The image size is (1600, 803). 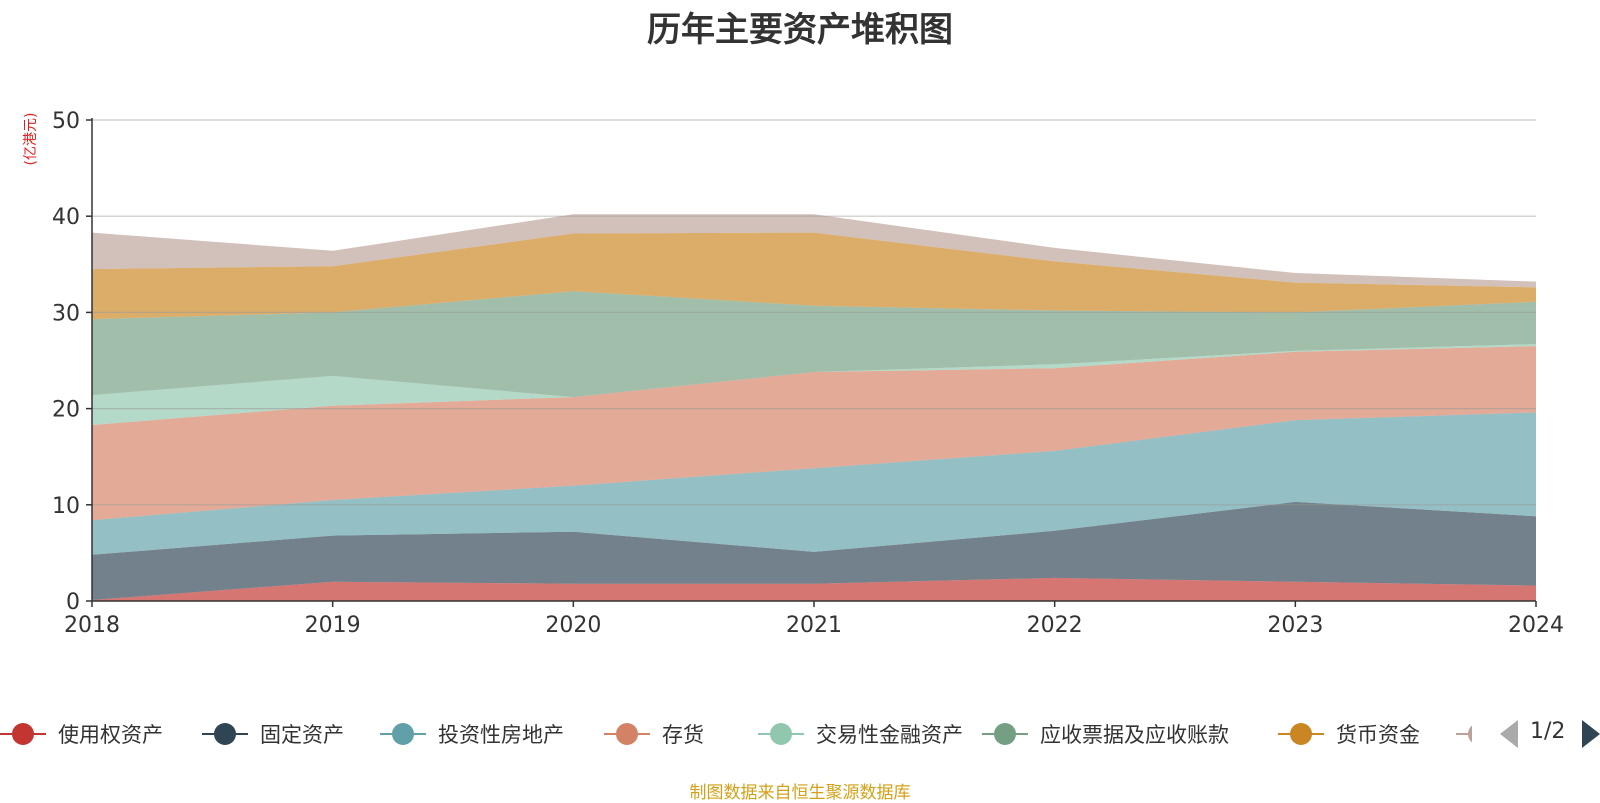 I want to click on legend-label: 使用权资产, so click(x=110, y=735).